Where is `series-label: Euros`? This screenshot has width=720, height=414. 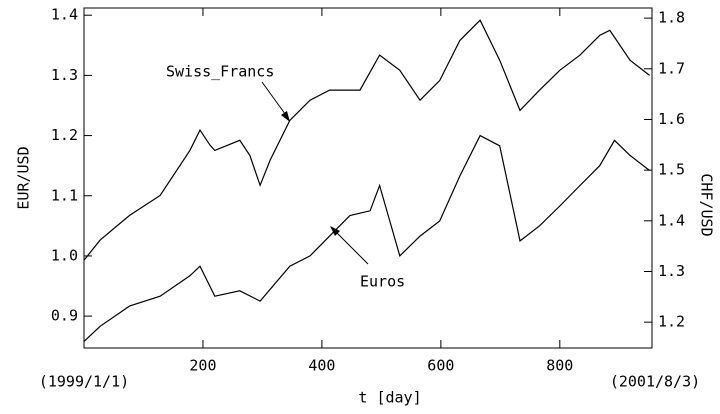
series-label: Euros is located at coordinates (382, 282).